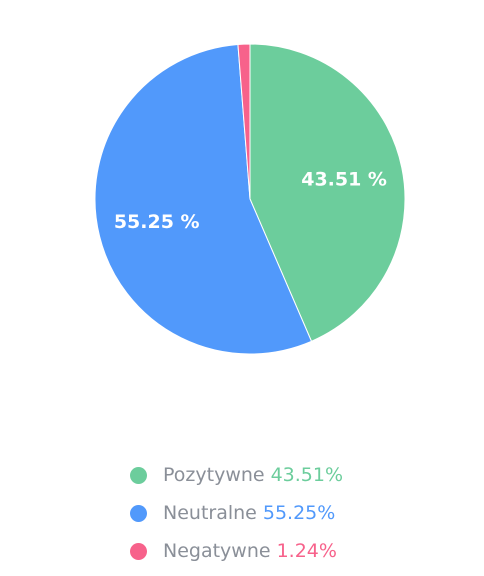 This screenshot has width=484, height=576. I want to click on legend-label: Negatywne, so click(217, 551).